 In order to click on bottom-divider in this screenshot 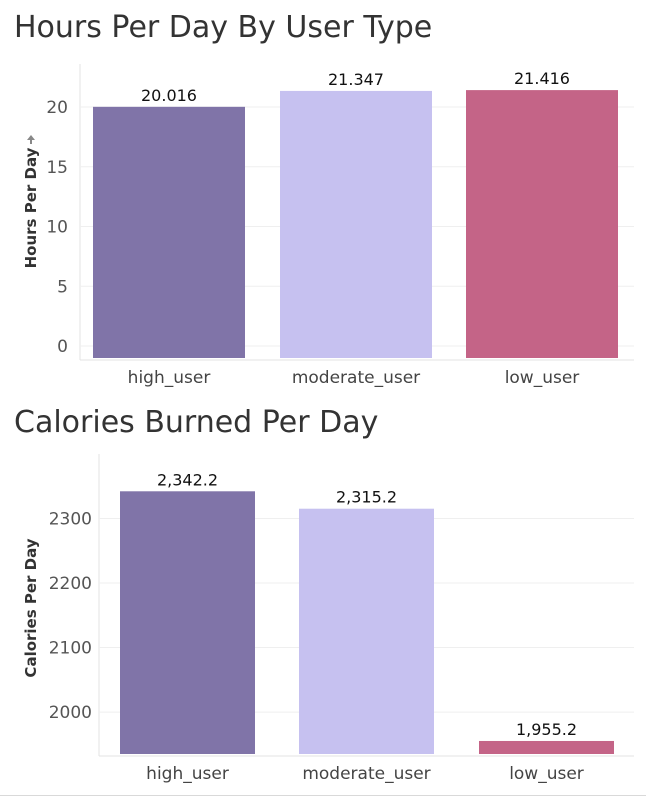, I will do `click(323, 795)`.